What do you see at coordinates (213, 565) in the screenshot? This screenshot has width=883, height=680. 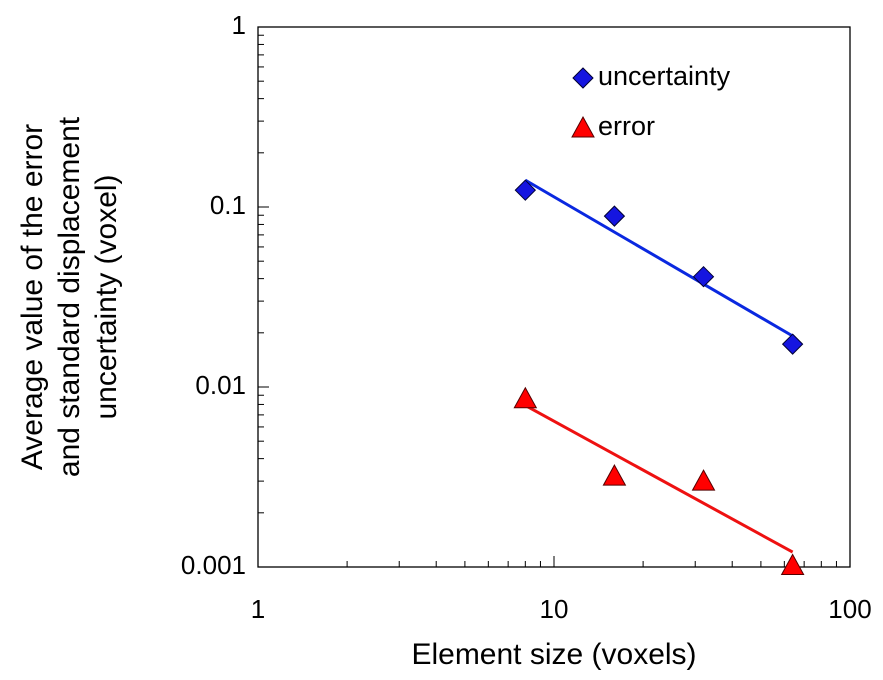 I see `y-tick-label: 0.001` at bounding box center [213, 565].